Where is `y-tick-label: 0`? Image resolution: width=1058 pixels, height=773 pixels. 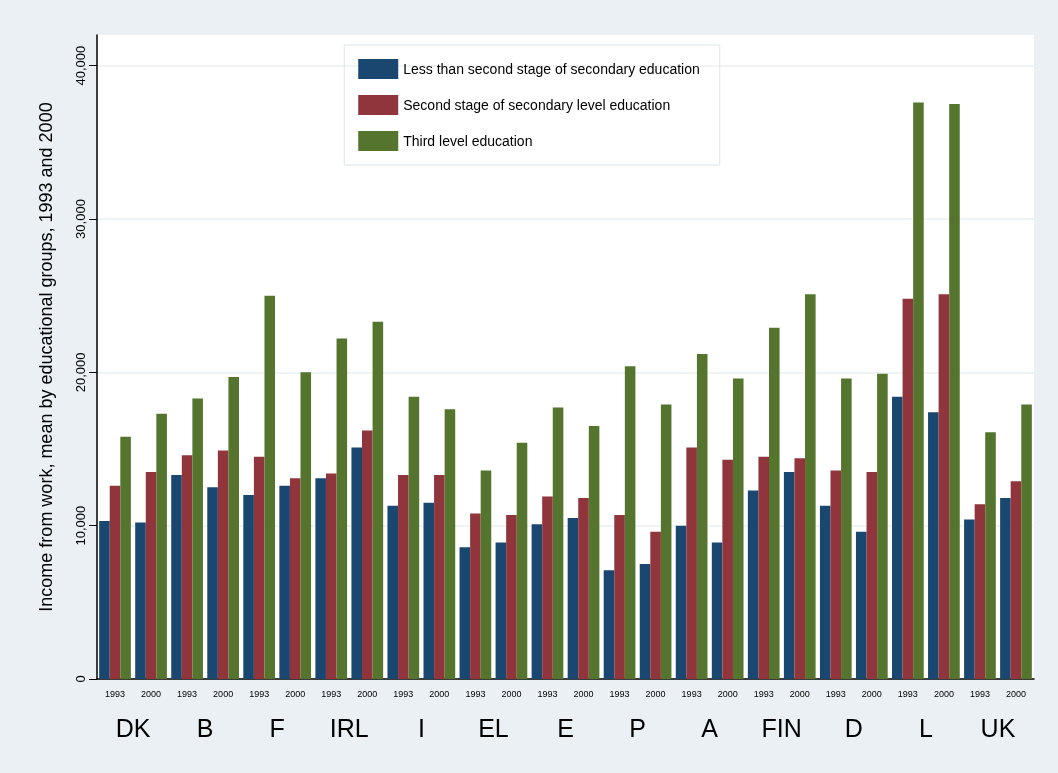
y-tick-label: 0 is located at coordinates (80, 679).